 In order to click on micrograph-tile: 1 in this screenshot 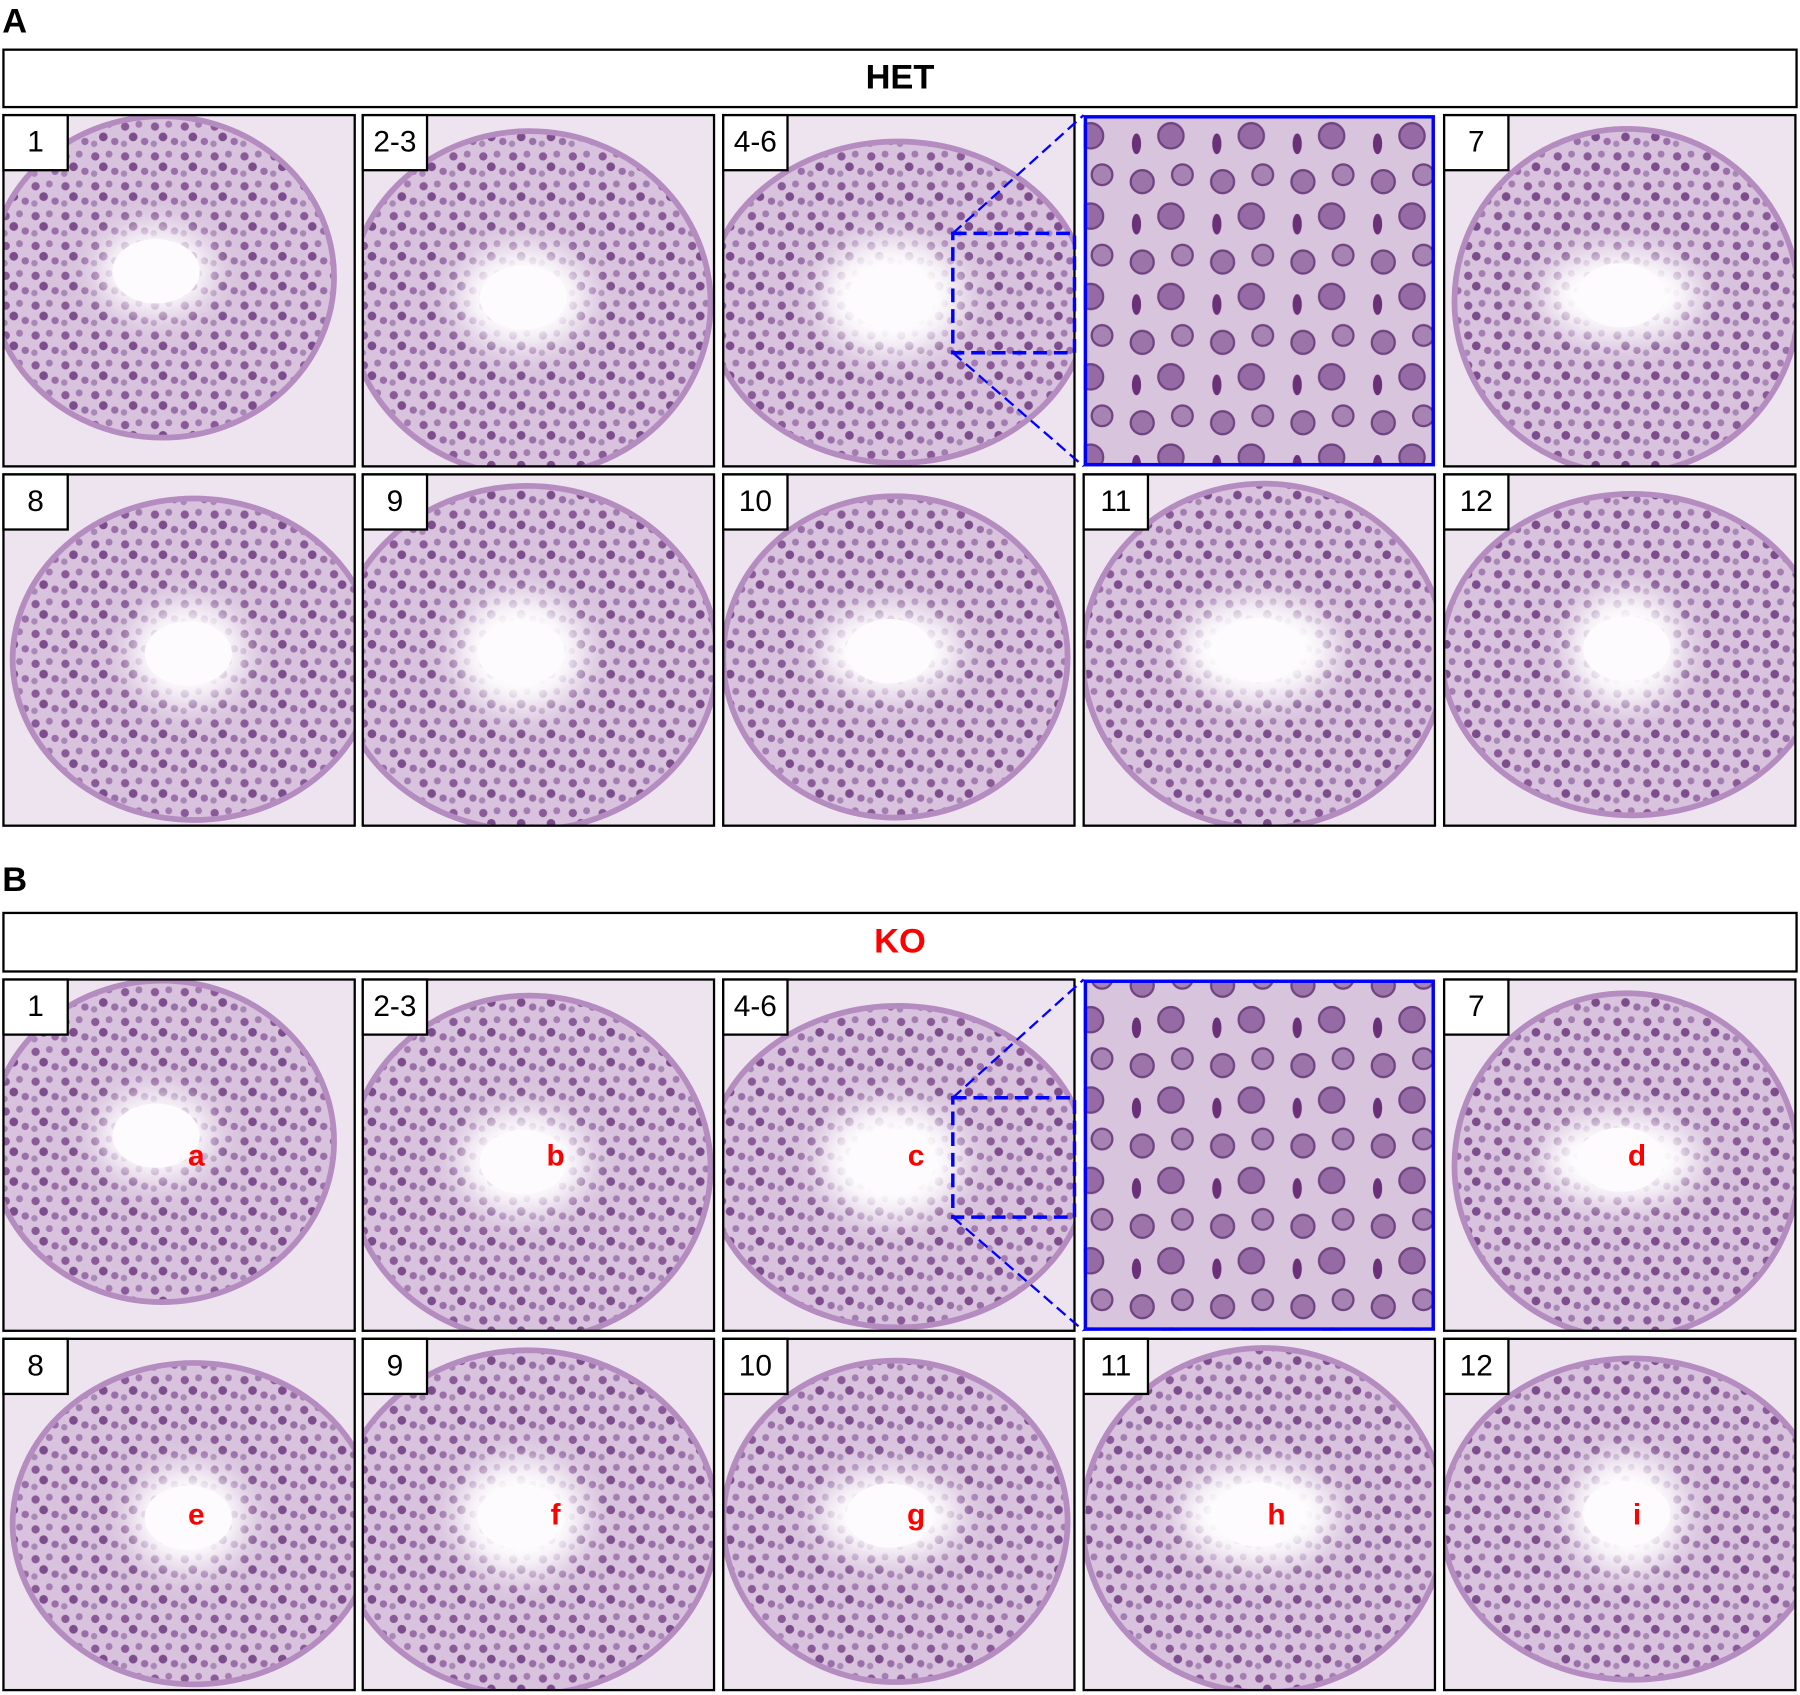, I will do `click(179, 290)`.